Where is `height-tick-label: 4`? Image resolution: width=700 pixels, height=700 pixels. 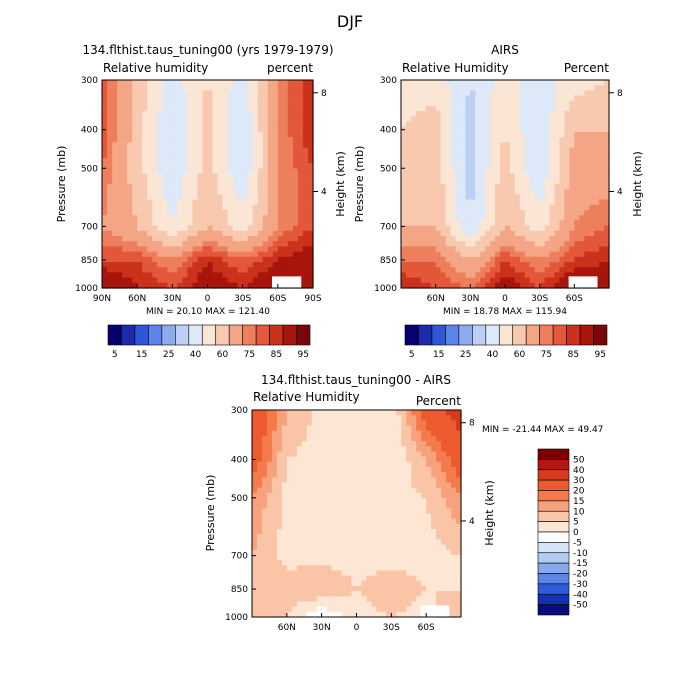 height-tick-label: 4 is located at coordinates (324, 193).